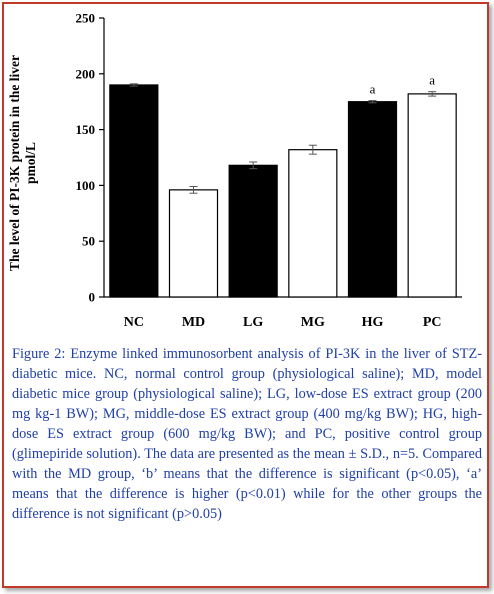 Image resolution: width=494 pixels, height=594 pixels. What do you see at coordinates (134, 322) in the screenshot?
I see `x-tick-label: NC` at bounding box center [134, 322].